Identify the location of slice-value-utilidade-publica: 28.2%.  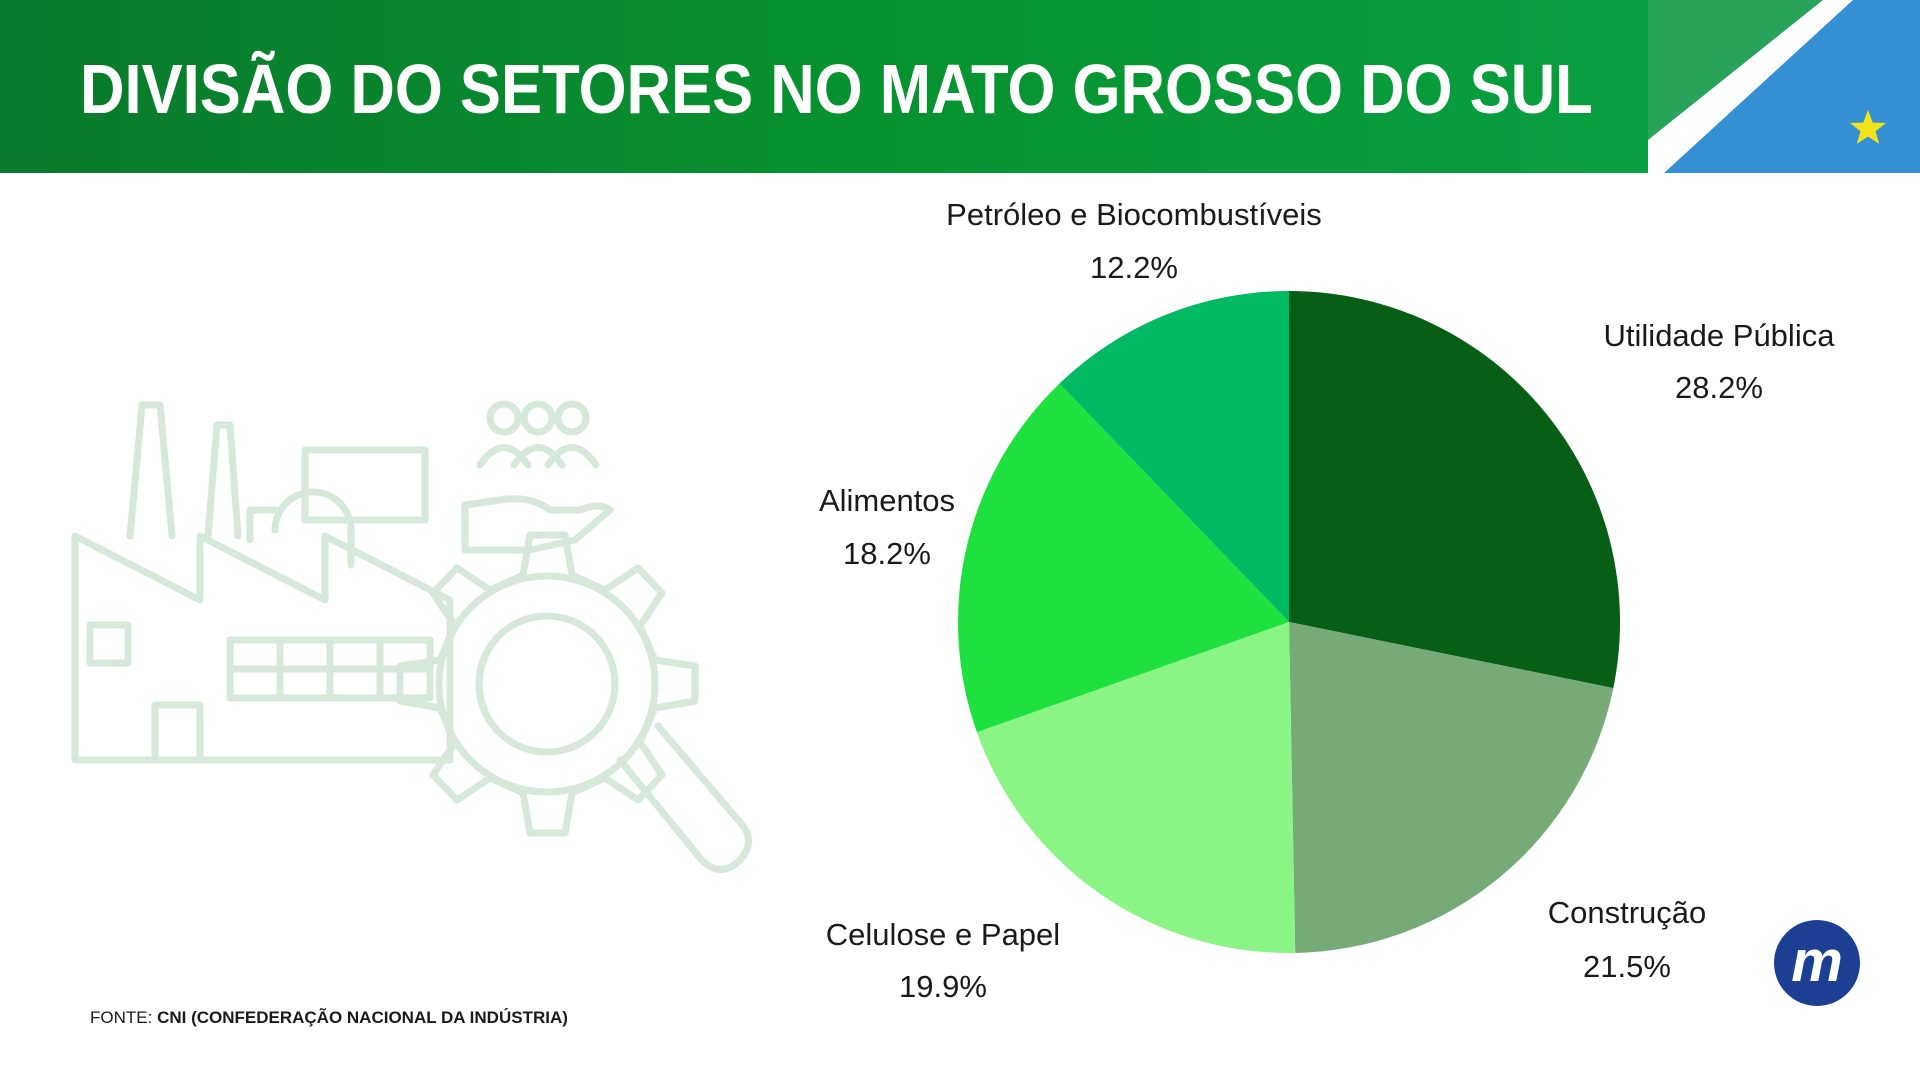
(1719, 387).